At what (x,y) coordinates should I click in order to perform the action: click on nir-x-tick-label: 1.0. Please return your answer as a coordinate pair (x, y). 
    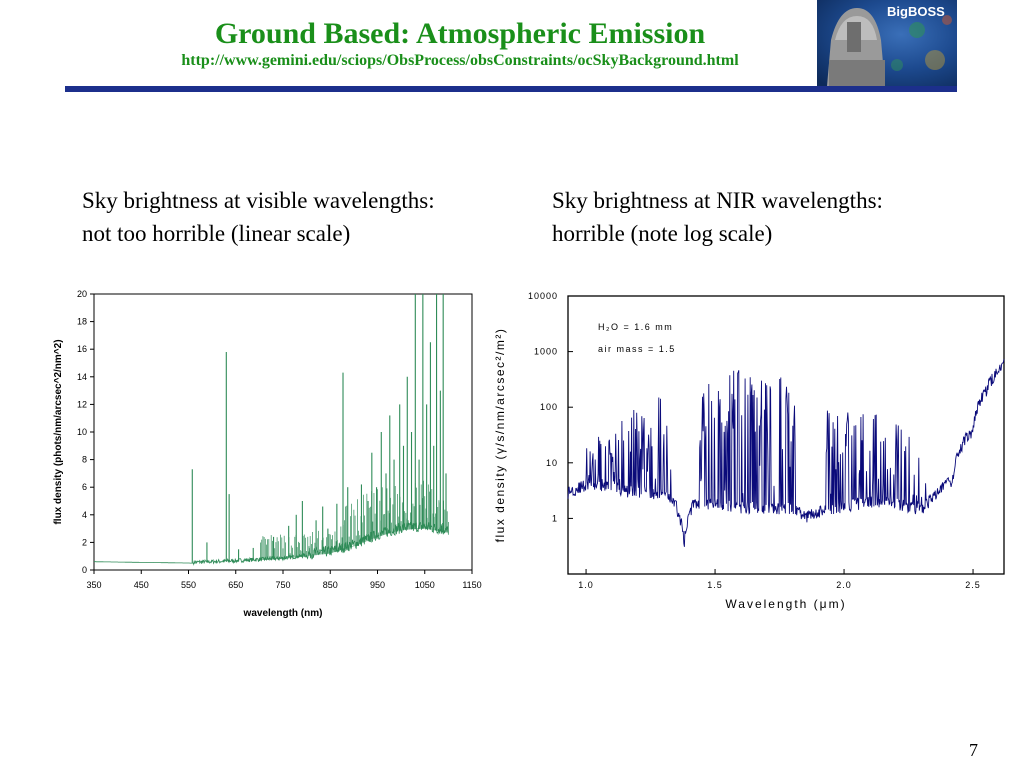
    Looking at the image, I should click on (586, 585).